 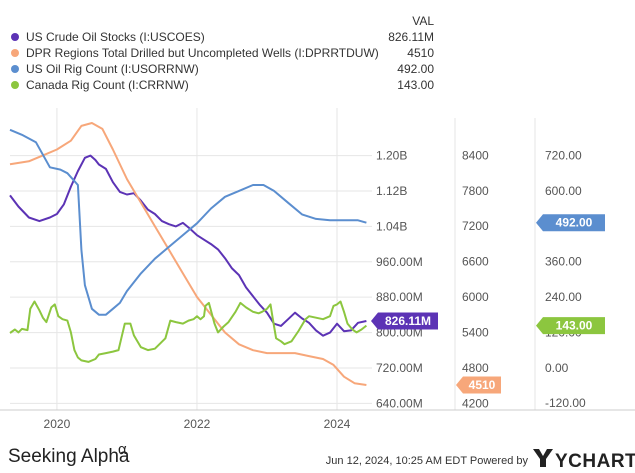 What do you see at coordinates (391, 191) in the screenshot?
I see `y-tick-label-crude: 1.12B` at bounding box center [391, 191].